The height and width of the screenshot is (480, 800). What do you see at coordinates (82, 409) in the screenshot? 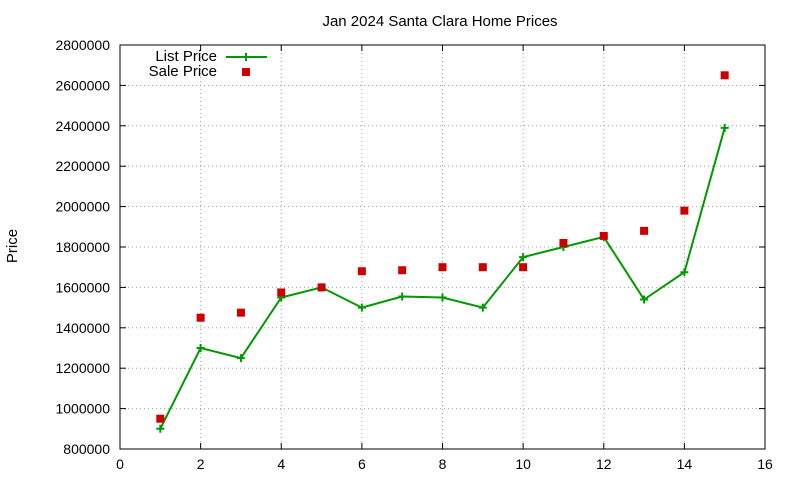
I see `y-tick-label: 1000000` at bounding box center [82, 409].